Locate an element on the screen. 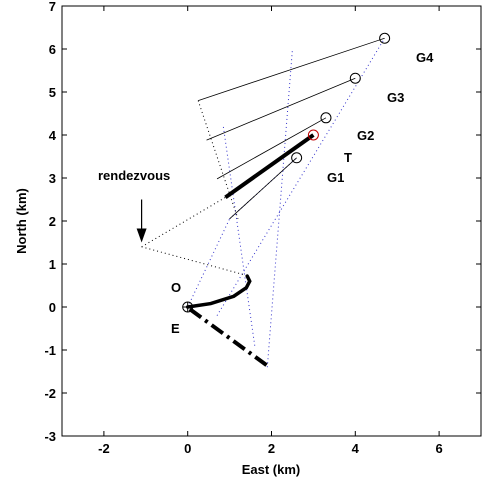 Image resolution: width=482 pixels, height=484 pixels. y-tick-label: 4 is located at coordinates (53, 135).